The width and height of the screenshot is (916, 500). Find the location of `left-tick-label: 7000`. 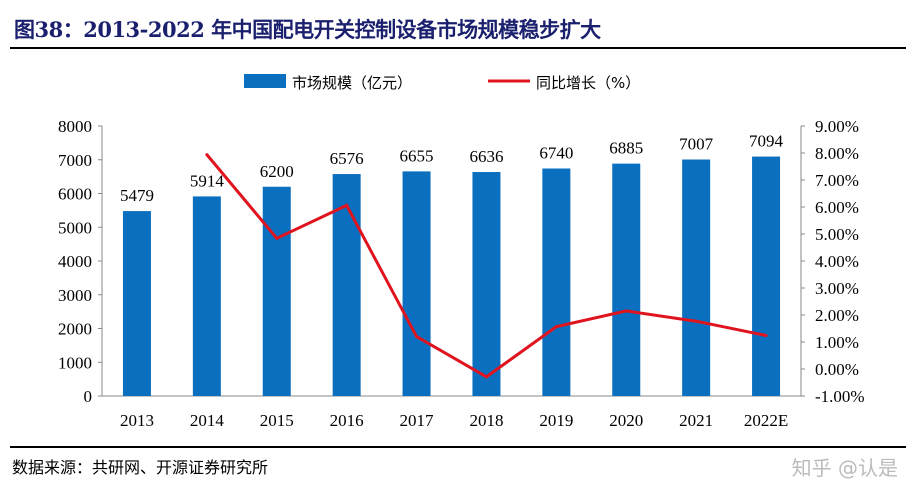

left-tick-label: 7000 is located at coordinates (75, 160).